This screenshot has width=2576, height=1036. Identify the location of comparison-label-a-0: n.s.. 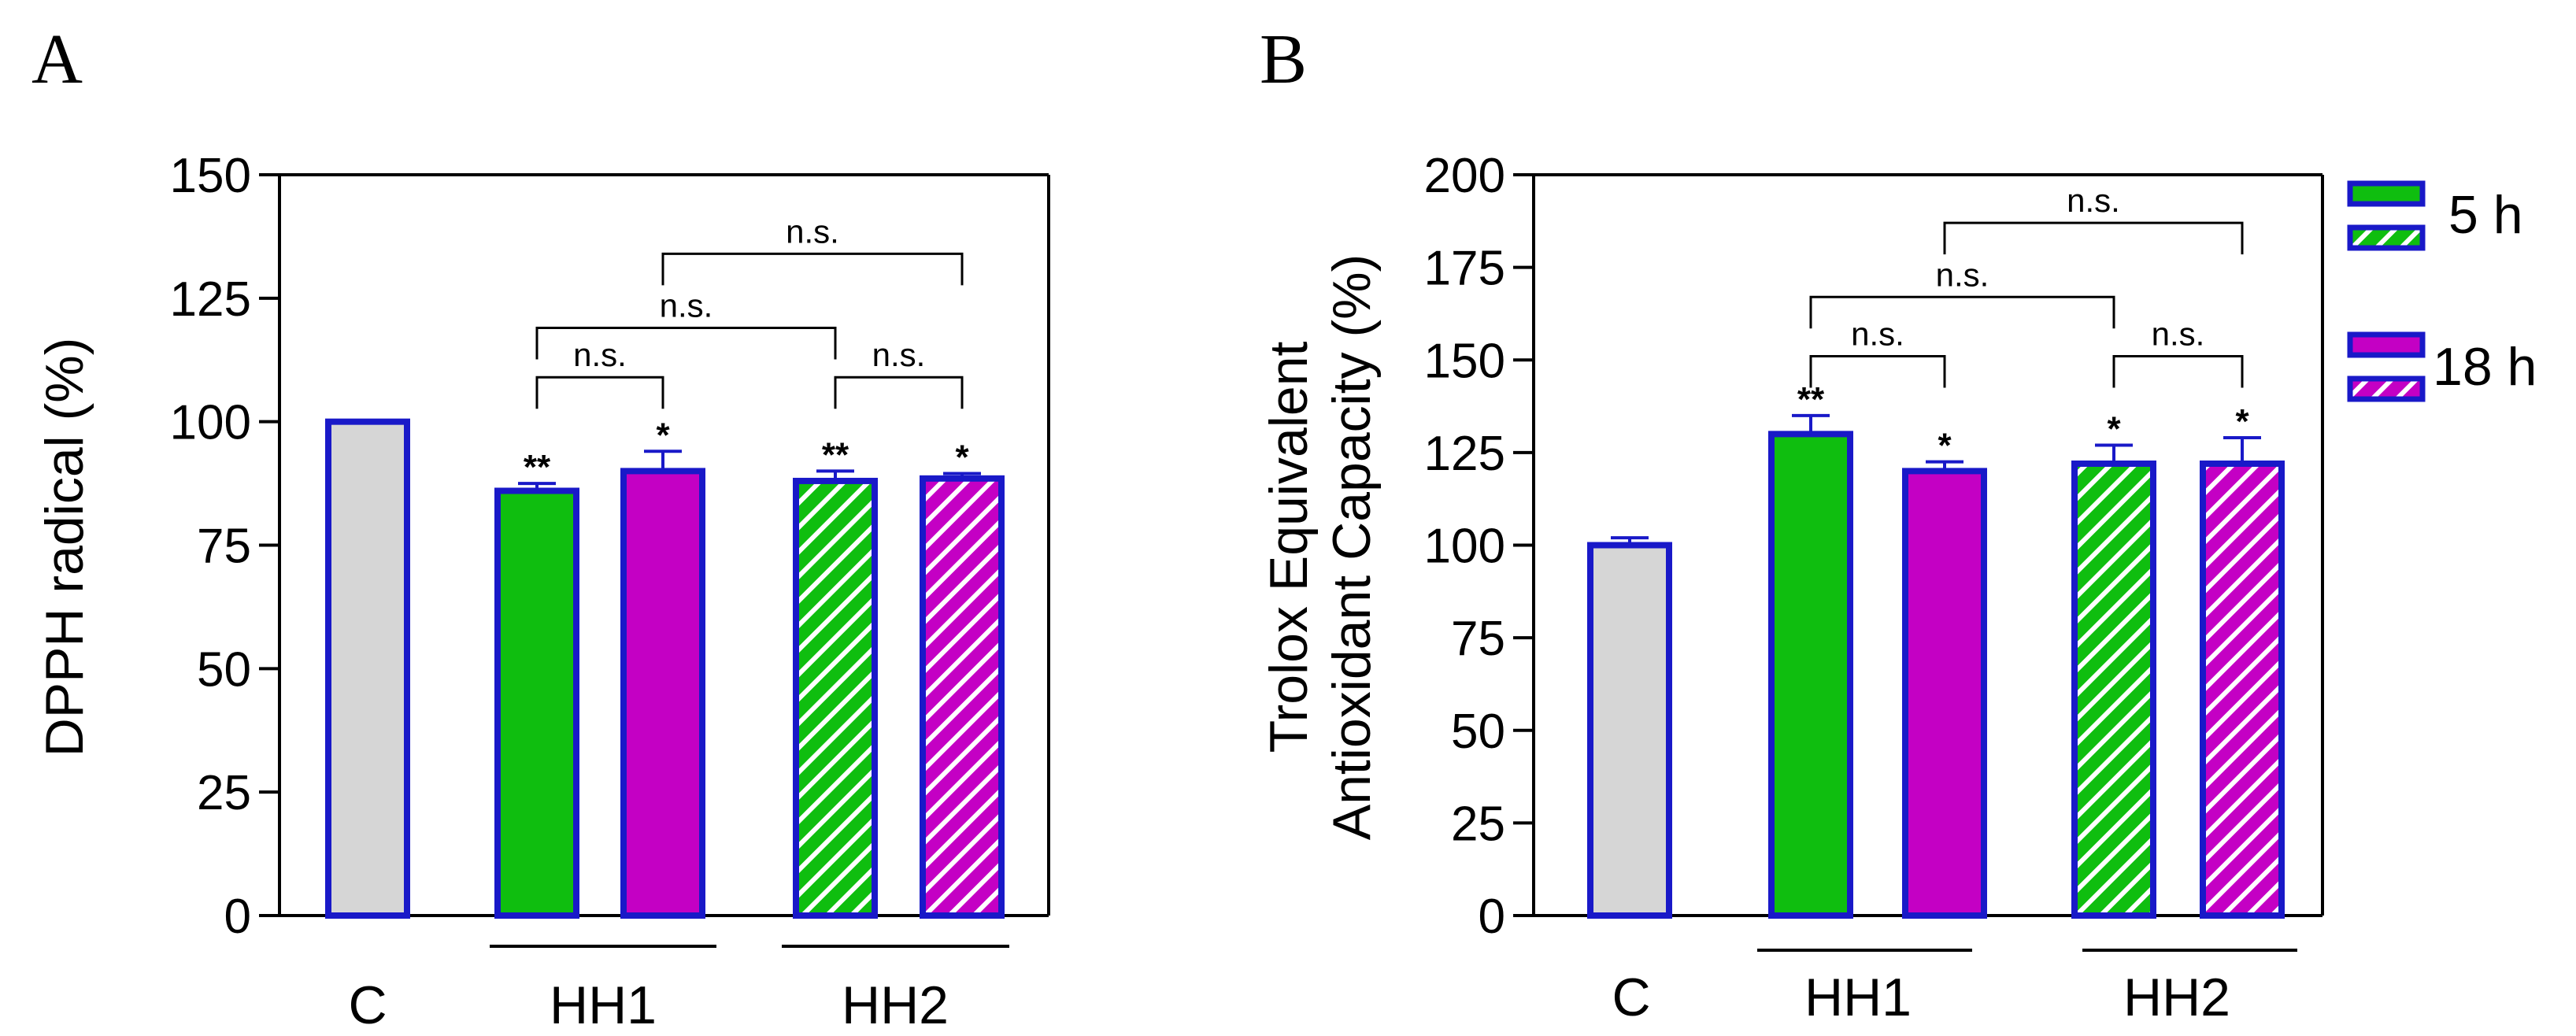
(600, 354).